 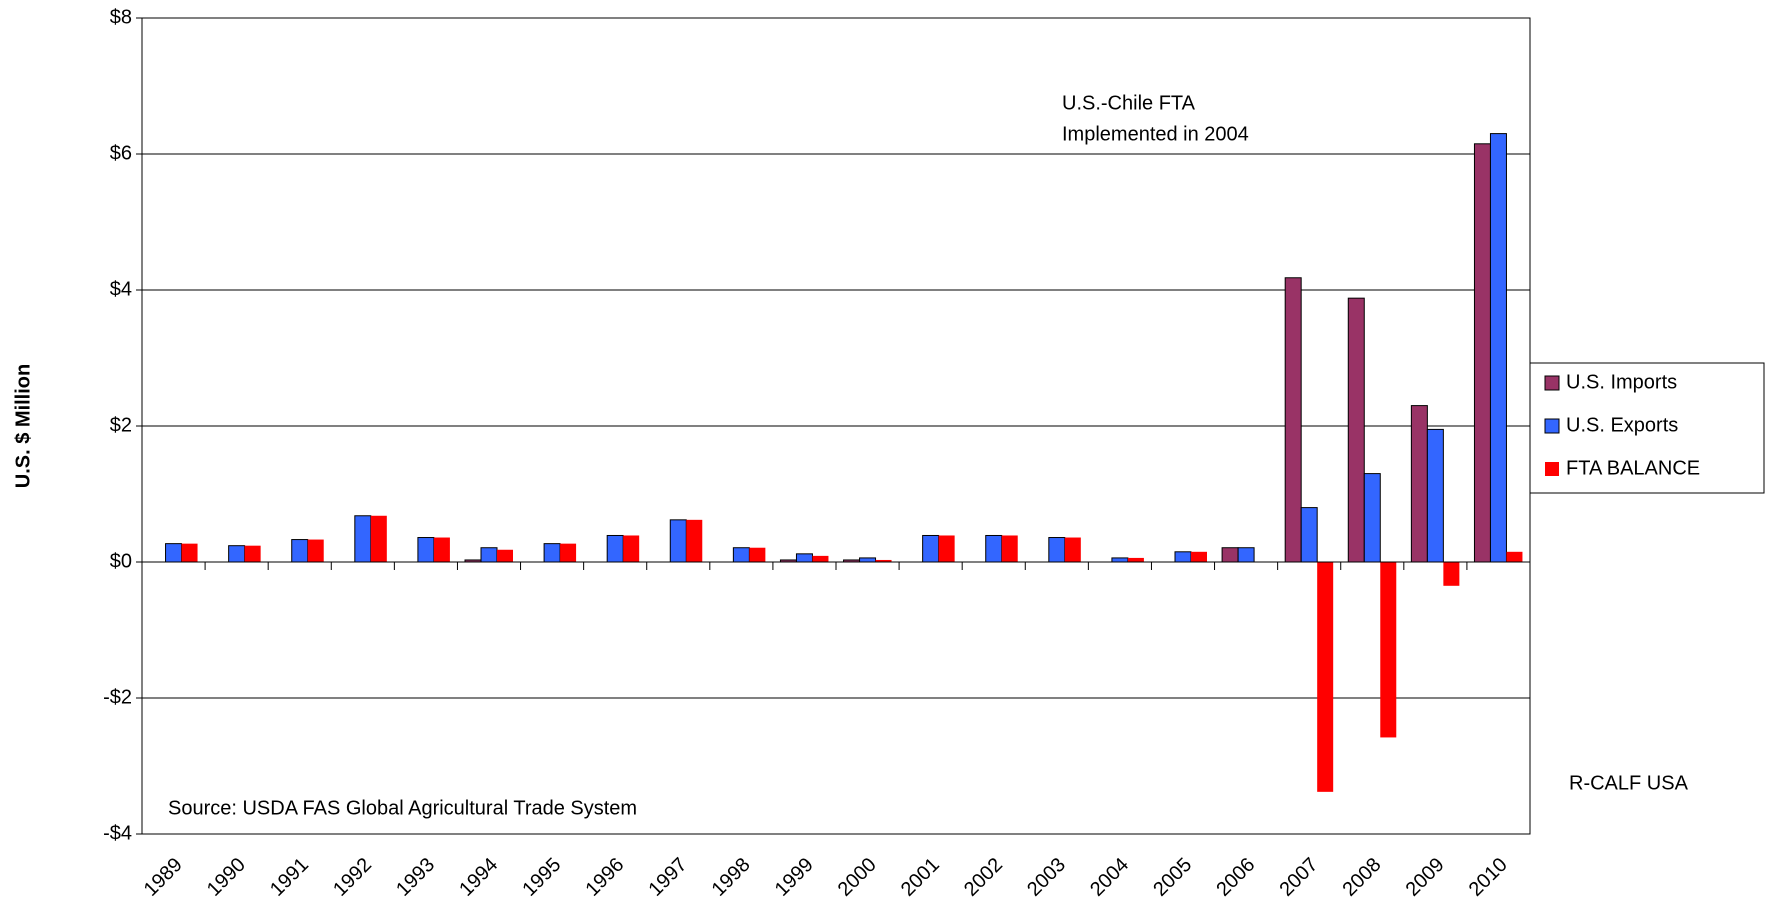 I want to click on y-tick-label: -$4, so click(x=117, y=833).